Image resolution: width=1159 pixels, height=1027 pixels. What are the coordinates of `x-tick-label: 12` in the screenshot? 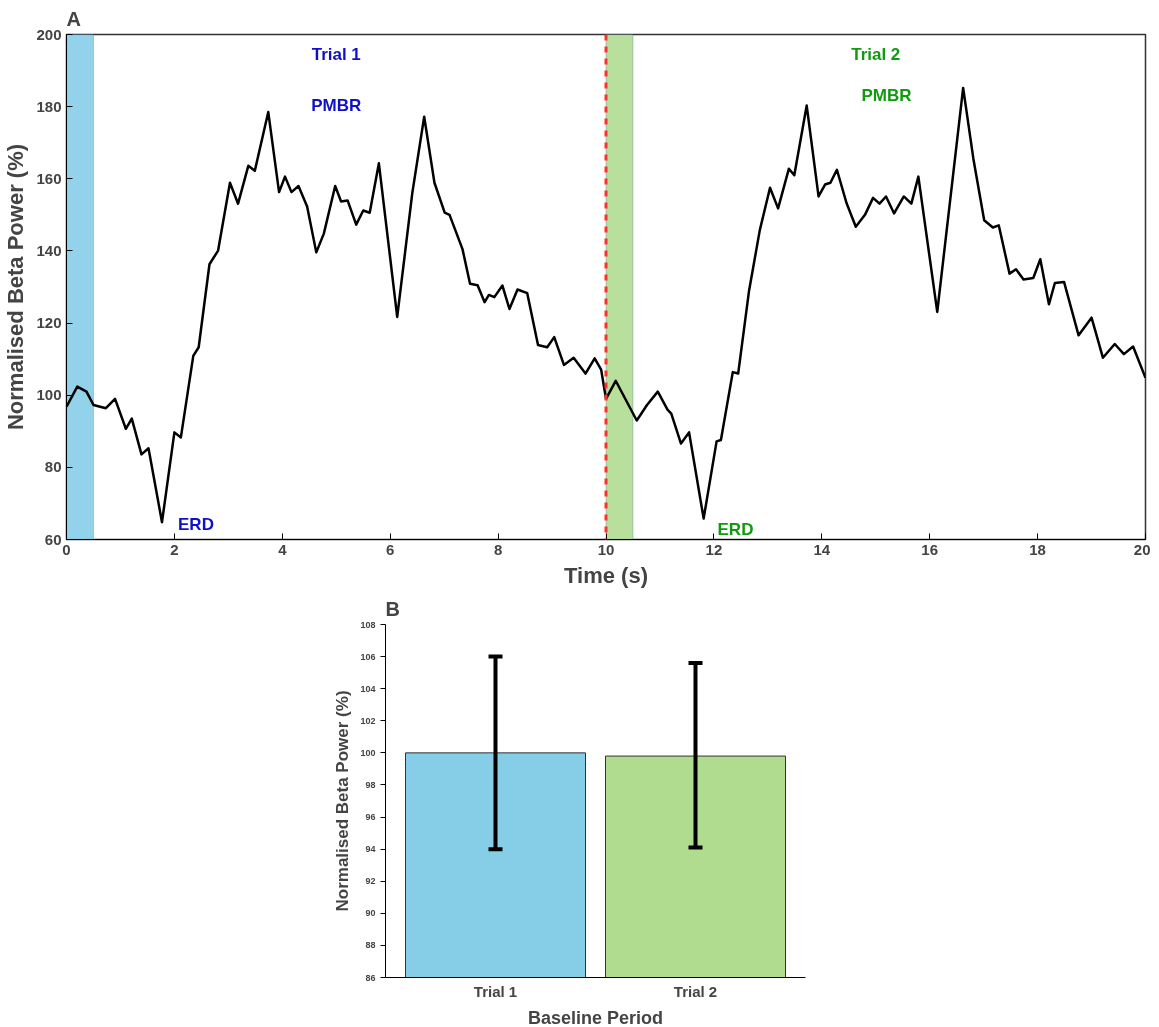 It's located at (714, 549).